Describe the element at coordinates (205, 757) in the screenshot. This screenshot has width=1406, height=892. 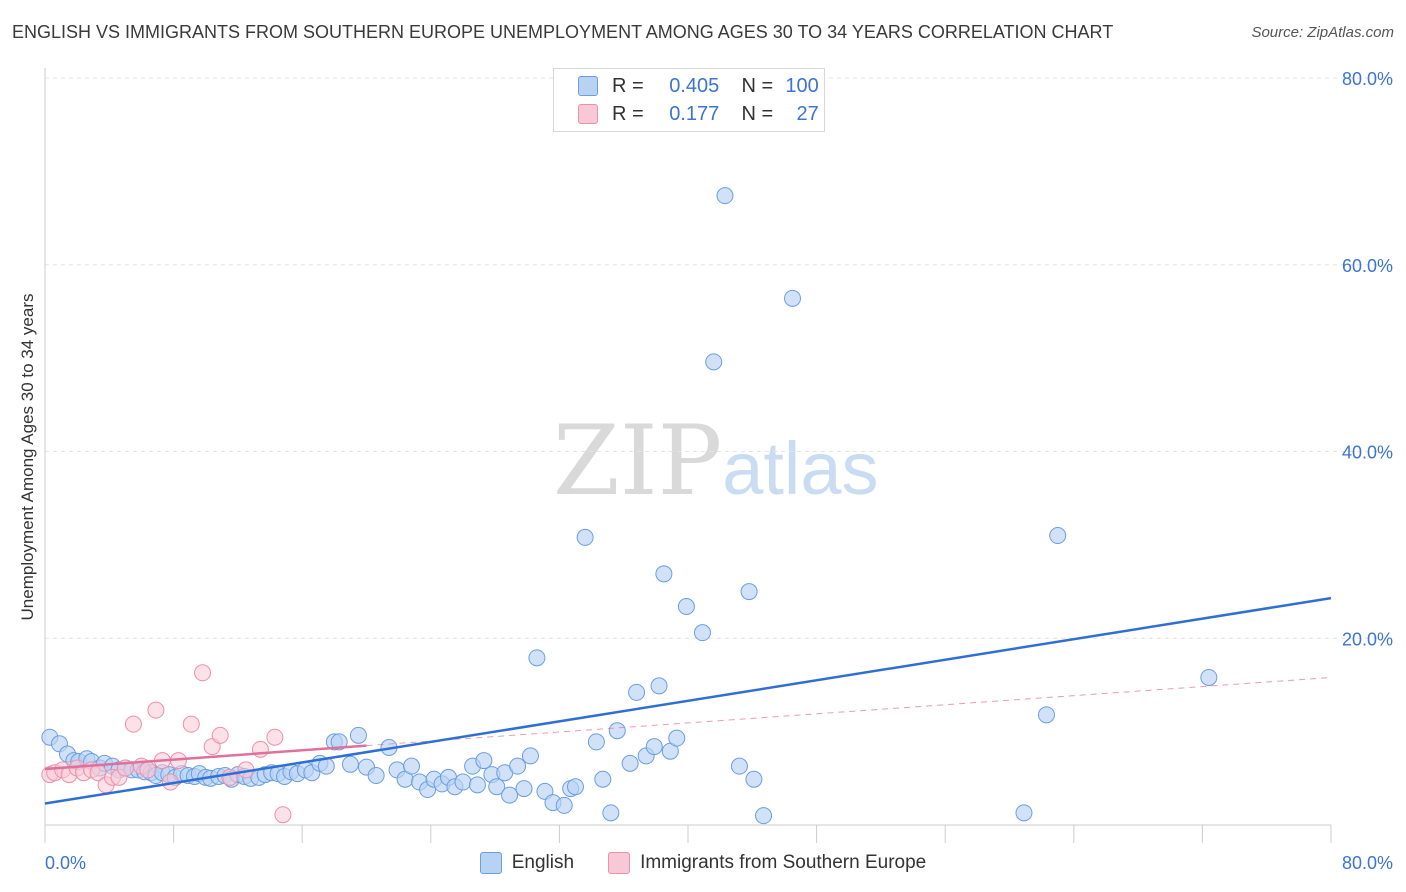
I see `immigrants-trend-line` at that location.